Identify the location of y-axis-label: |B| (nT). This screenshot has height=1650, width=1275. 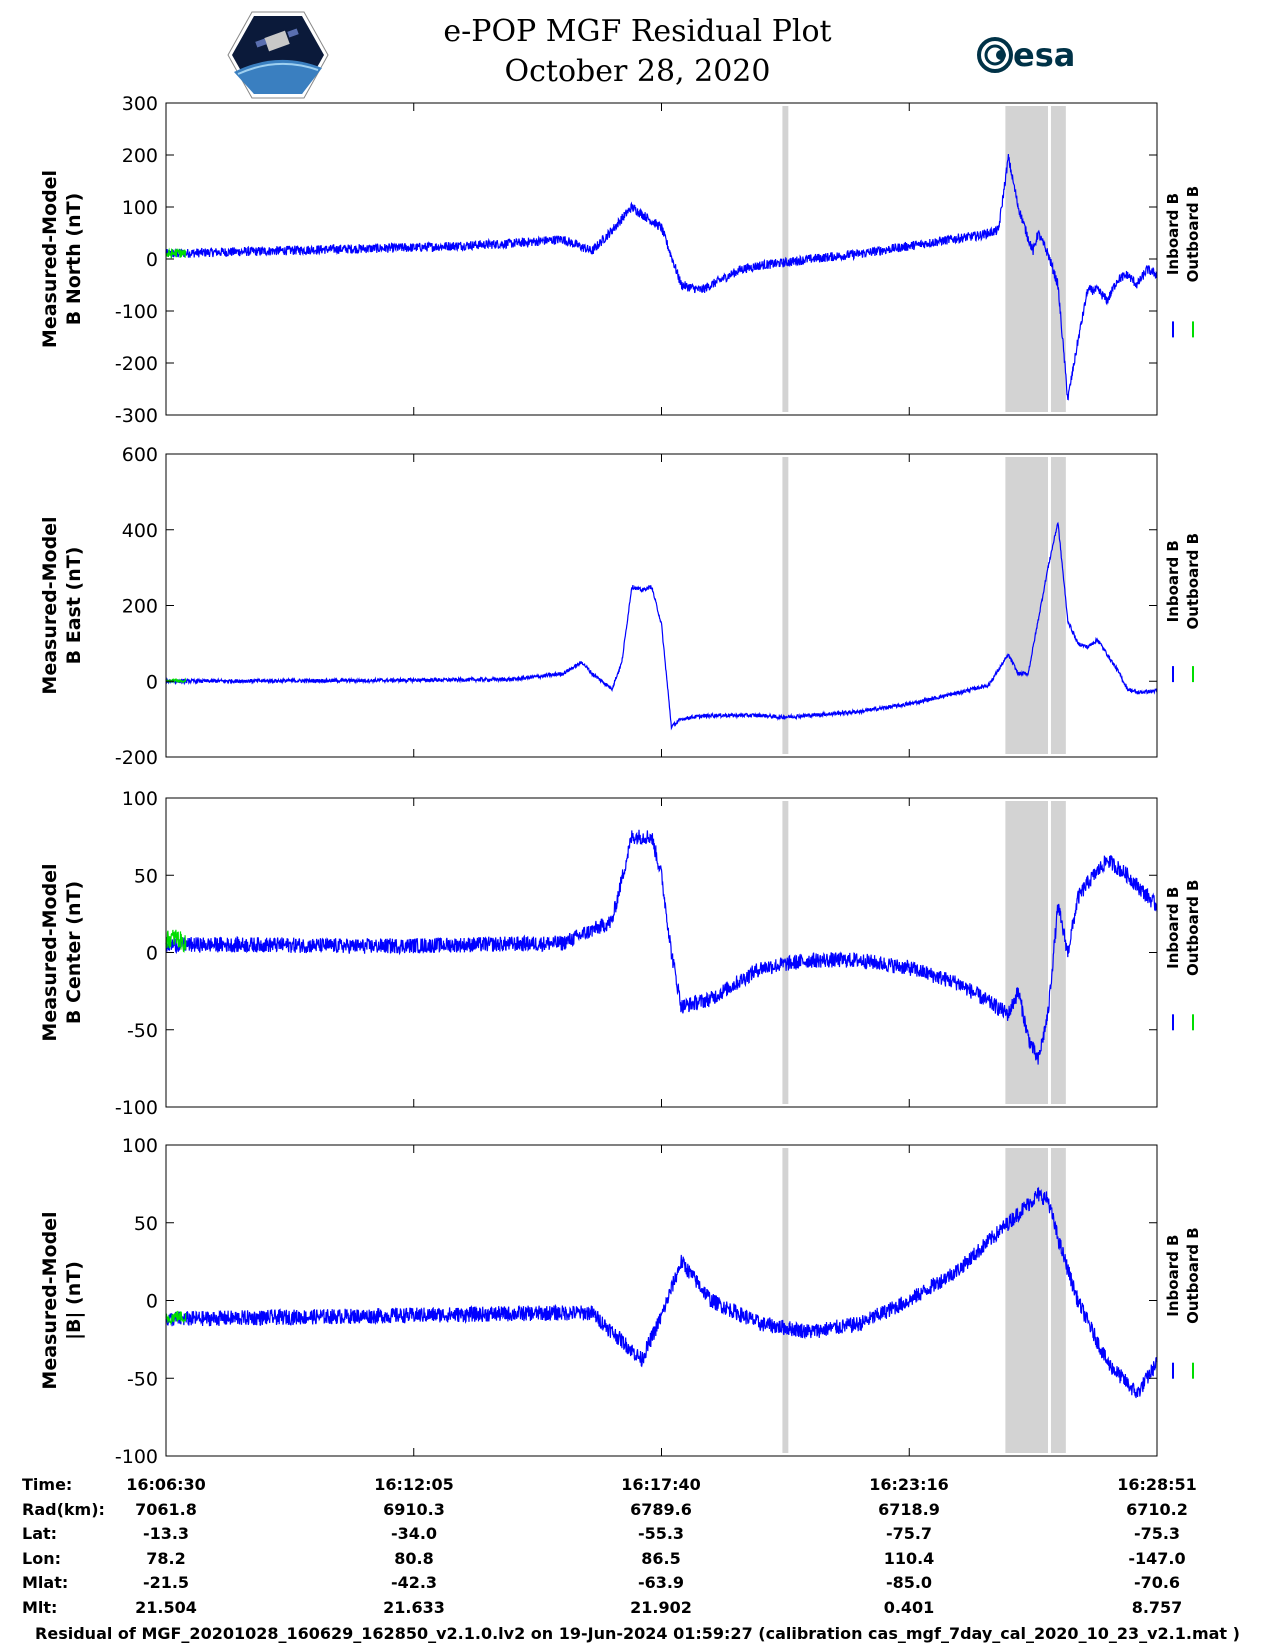
(74, 1300).